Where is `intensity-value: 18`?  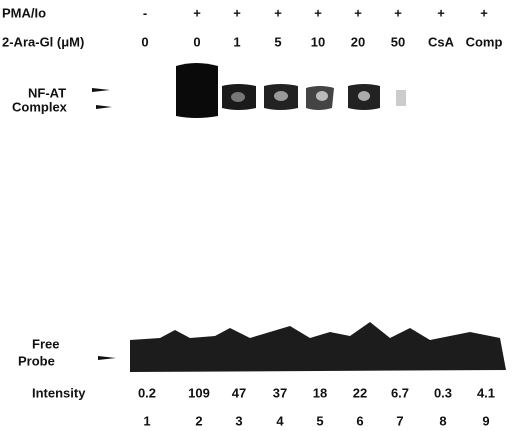
intensity-value: 18 is located at coordinates (320, 392).